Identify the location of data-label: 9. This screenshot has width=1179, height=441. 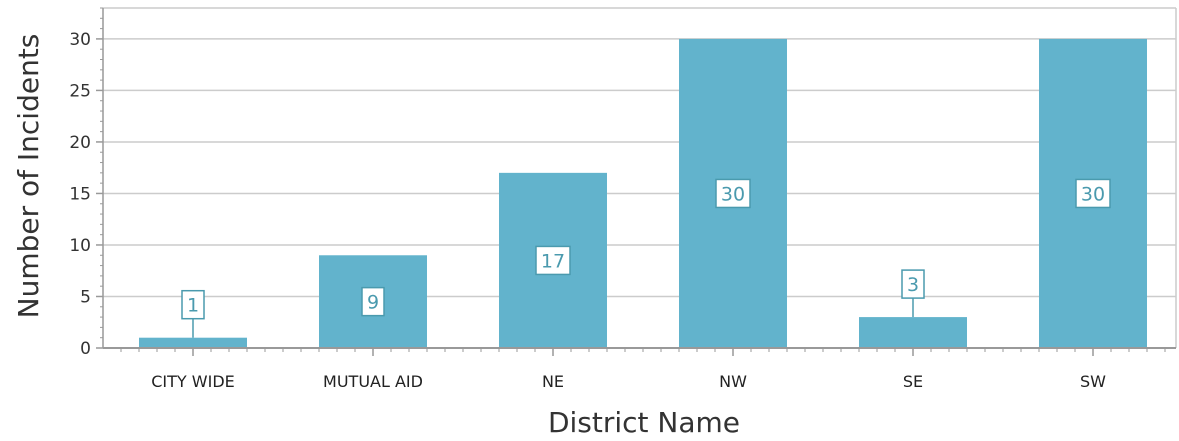
(373, 303).